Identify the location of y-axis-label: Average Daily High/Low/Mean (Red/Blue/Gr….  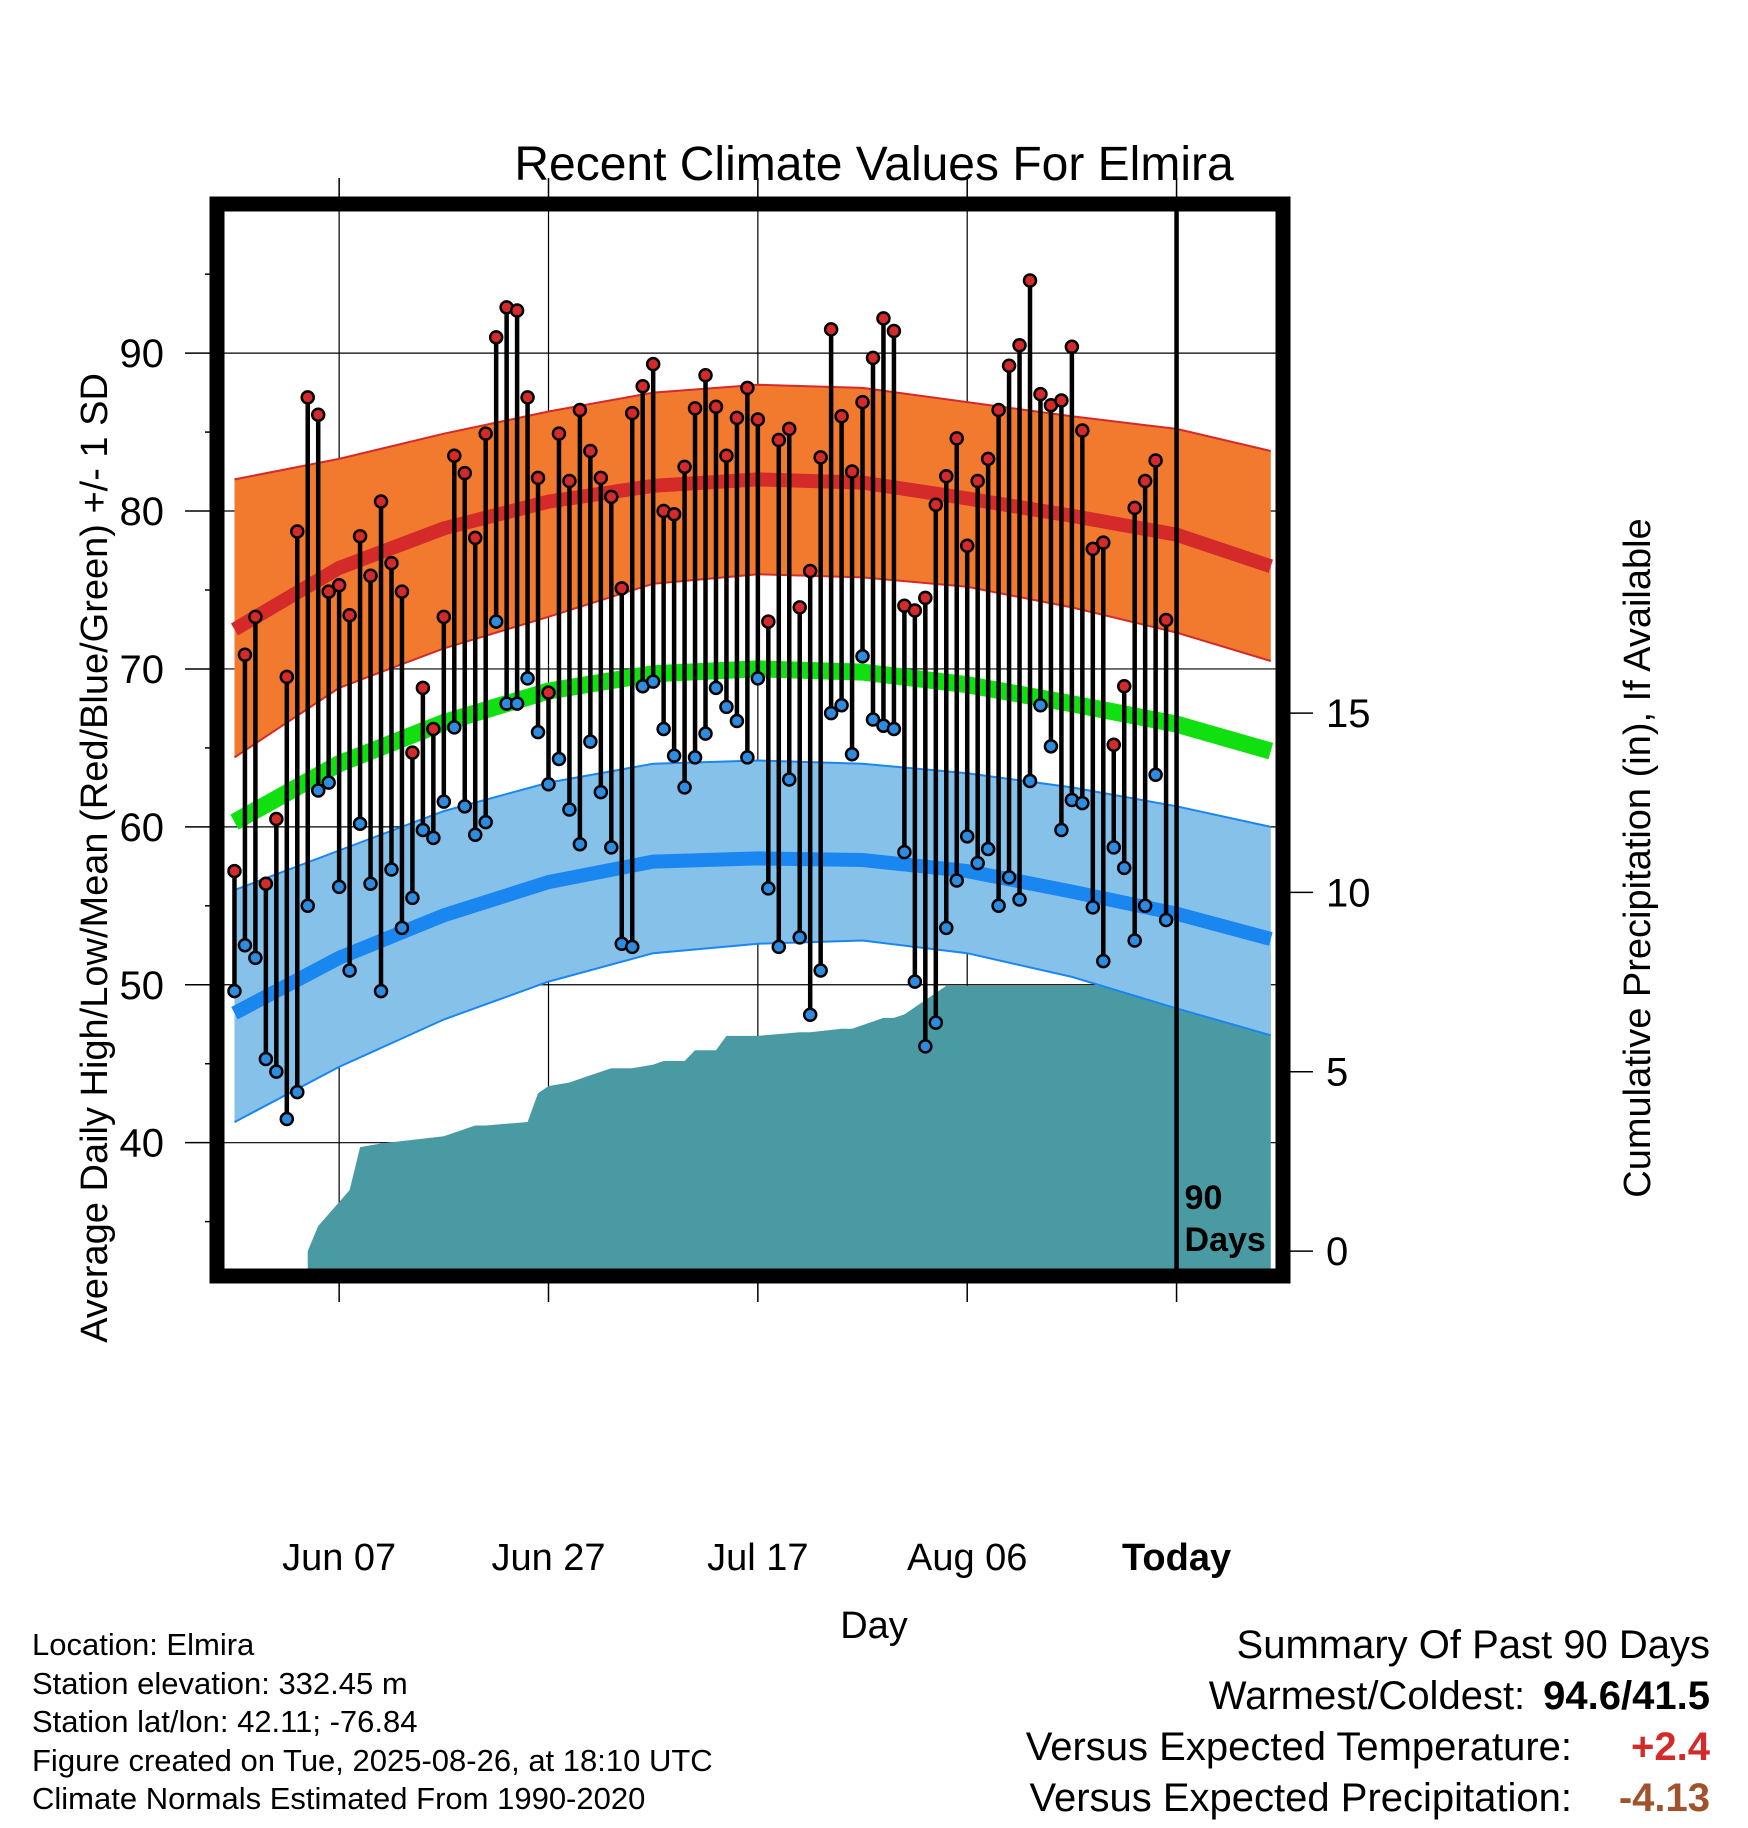
(95, 858).